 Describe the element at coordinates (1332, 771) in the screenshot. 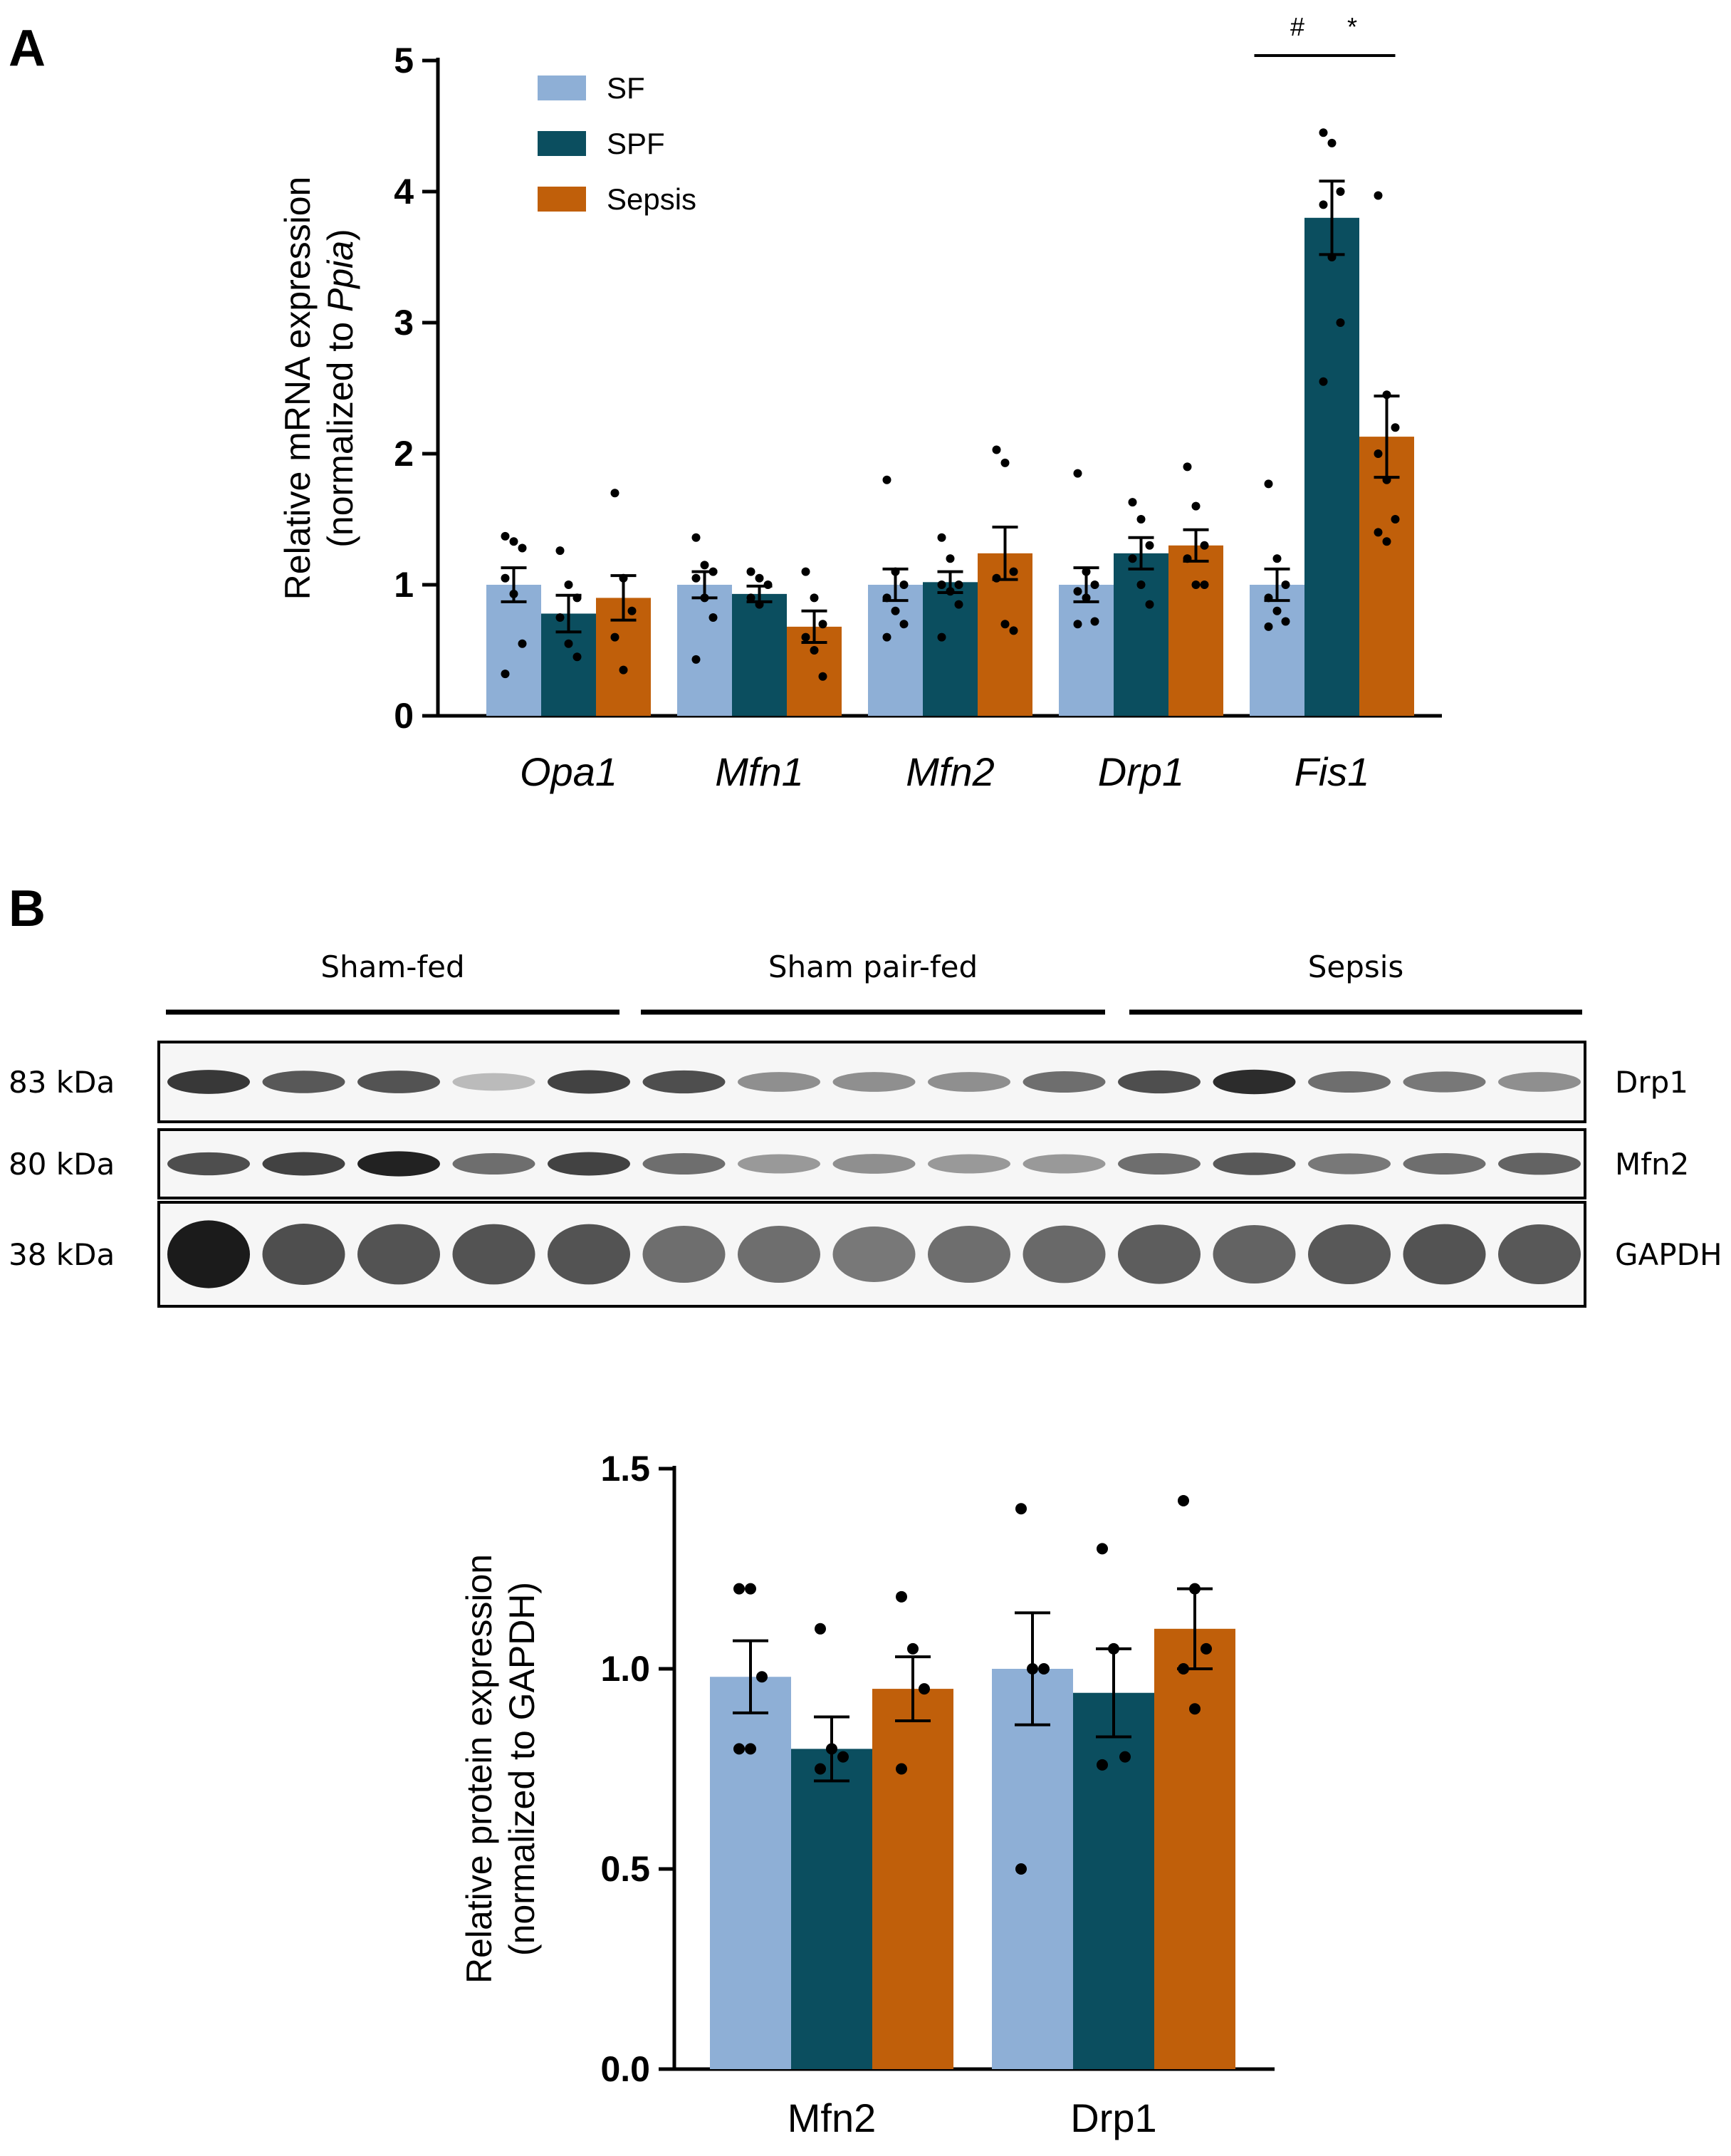

I see `category-label: Fis1` at that location.